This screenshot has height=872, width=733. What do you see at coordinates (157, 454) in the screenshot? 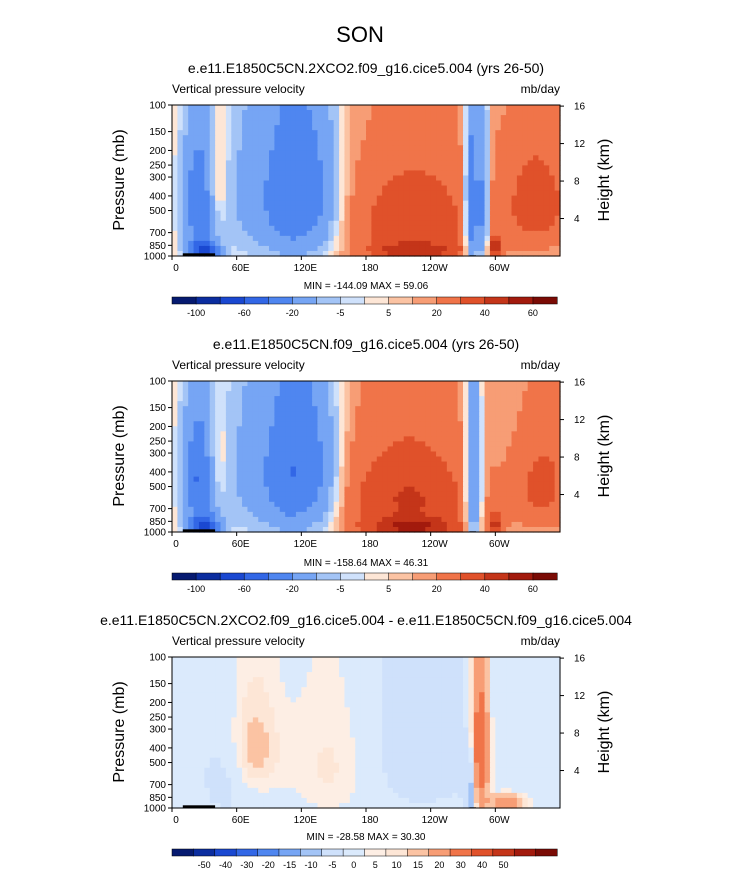
I see `y-tick-label: 300` at bounding box center [157, 454].